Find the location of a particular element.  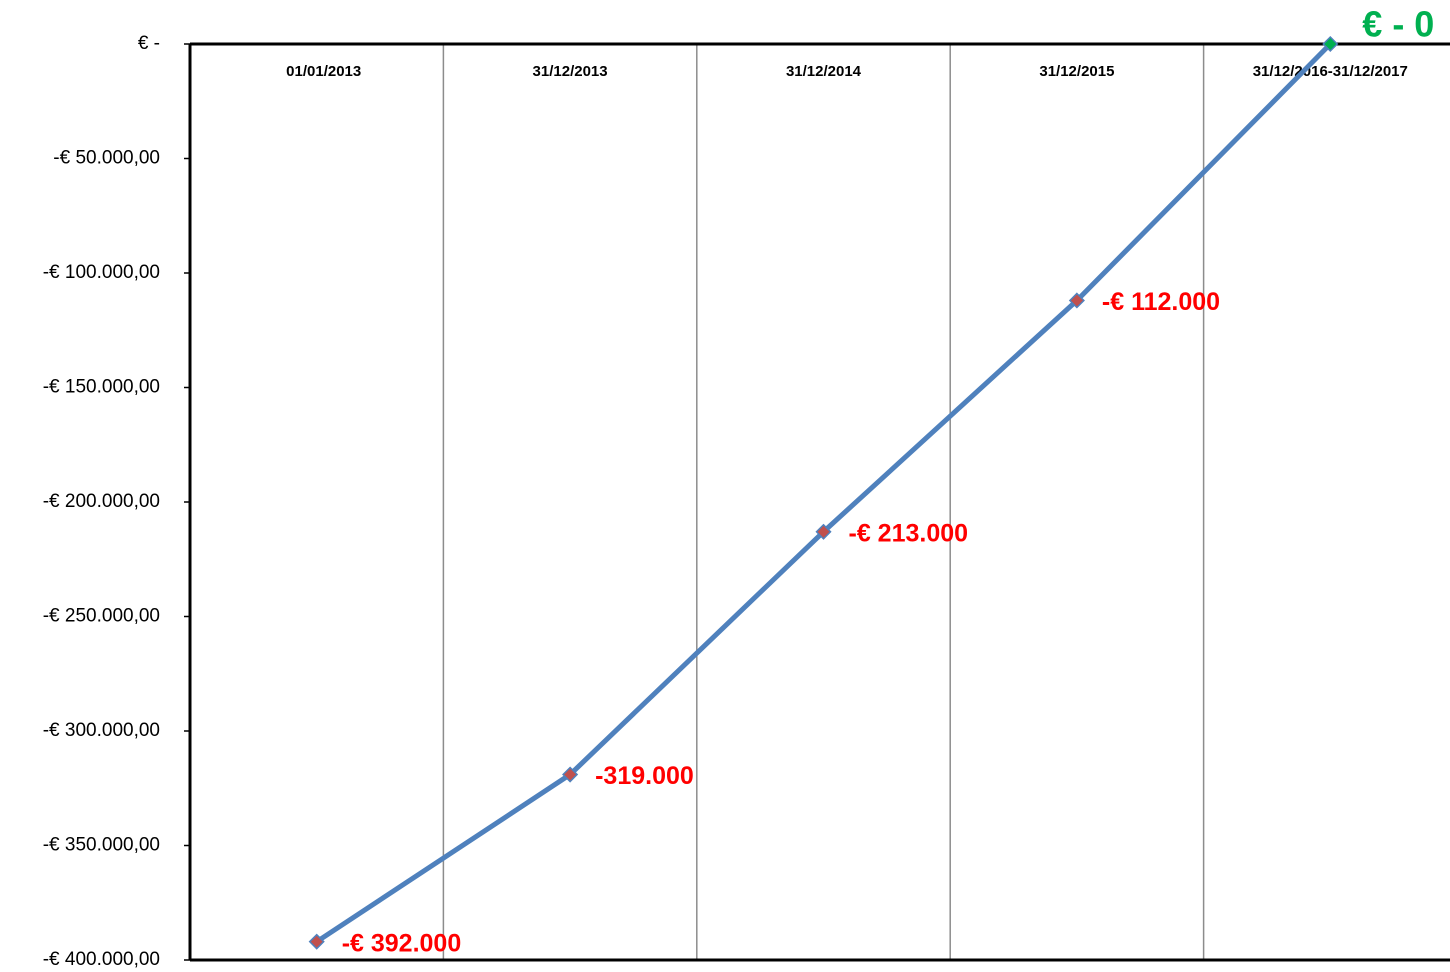

data-label: € - 0 is located at coordinates (1398, 24).